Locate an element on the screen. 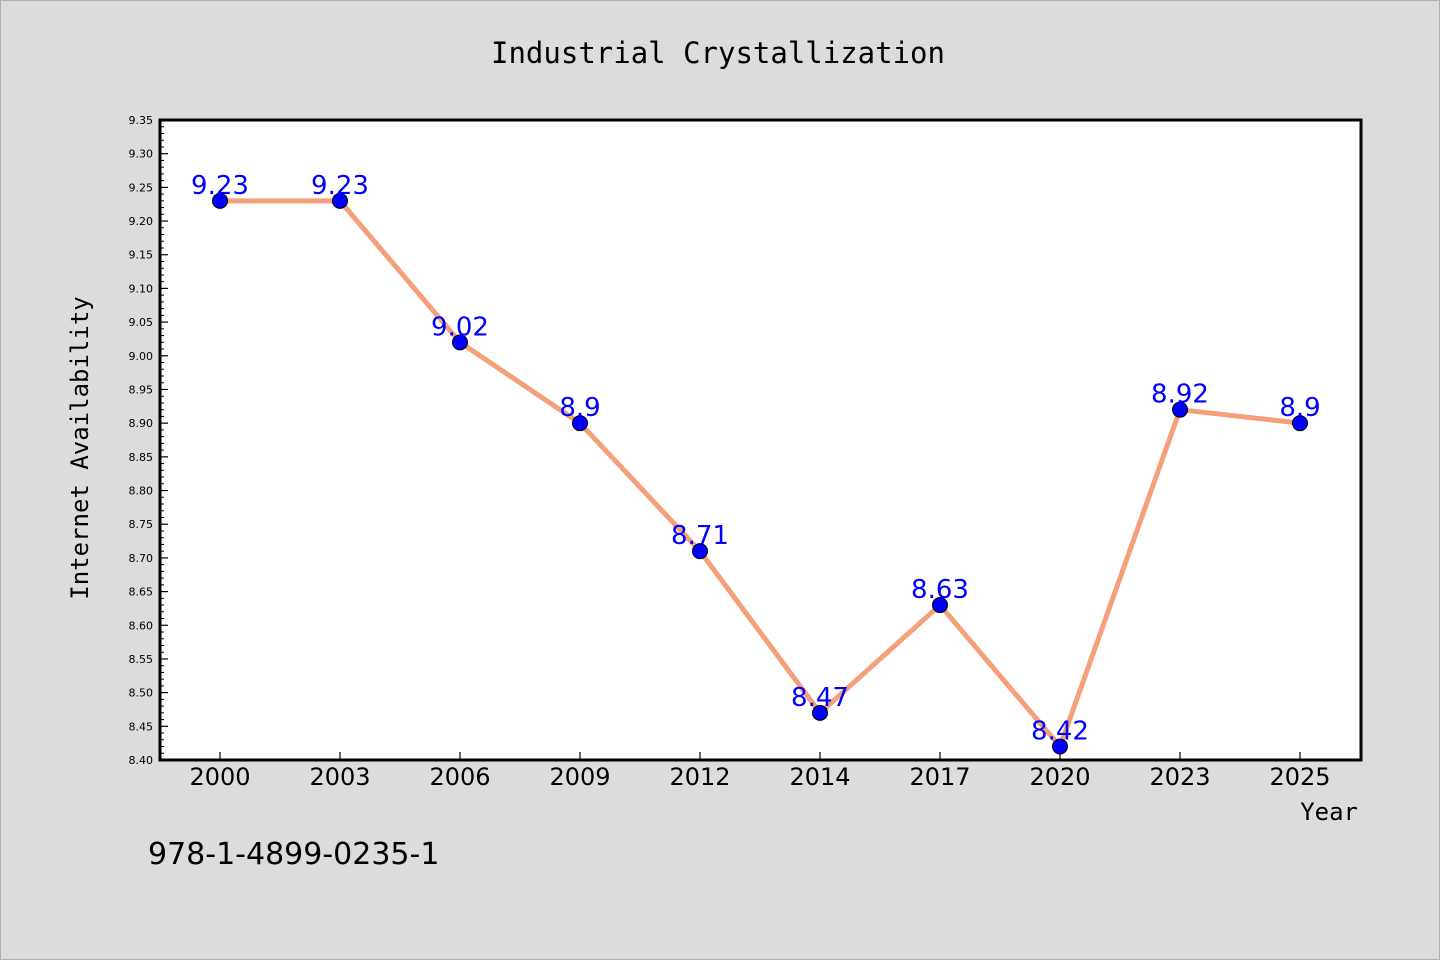 The height and width of the screenshot is (960, 1440). x-tick-label: 2020 is located at coordinates (1059, 777).